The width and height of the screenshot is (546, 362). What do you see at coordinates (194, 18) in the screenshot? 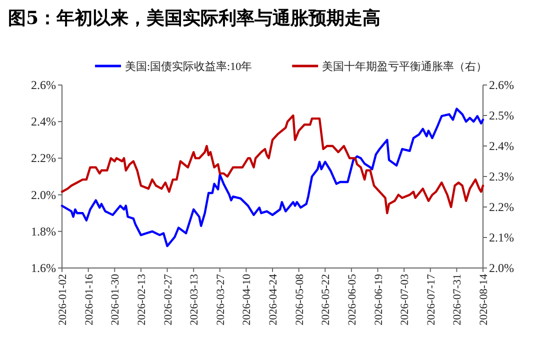
I see `chart-title: 图5：年初以来，美国实际利率与通胀预期走高` at bounding box center [194, 18].